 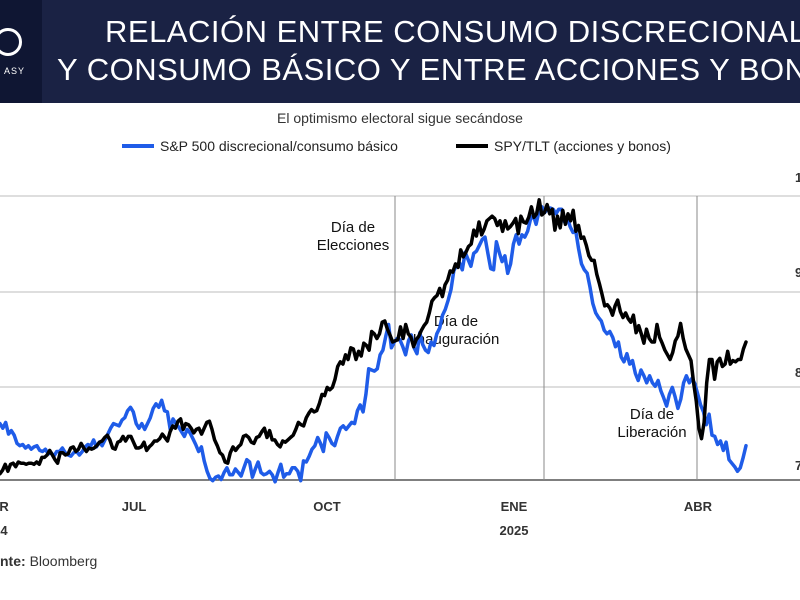 What do you see at coordinates (698, 506) in the screenshot?
I see `x-tick-label-4: ABR` at bounding box center [698, 506].